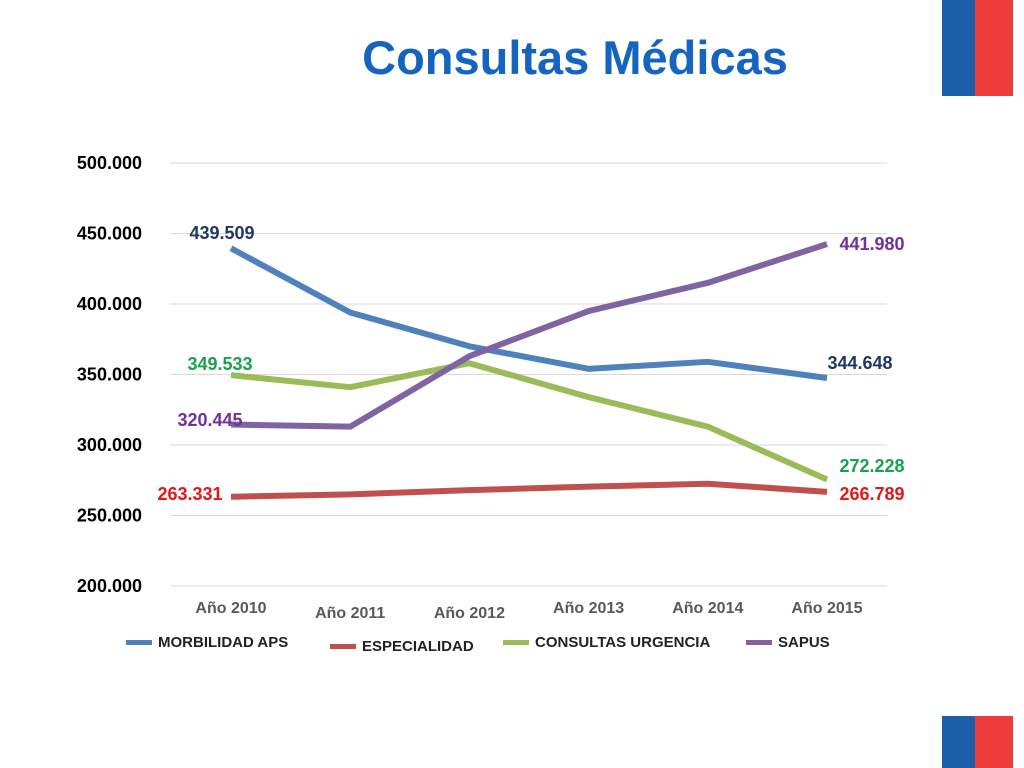  I want to click on legend-label: SAPUS, so click(804, 642).